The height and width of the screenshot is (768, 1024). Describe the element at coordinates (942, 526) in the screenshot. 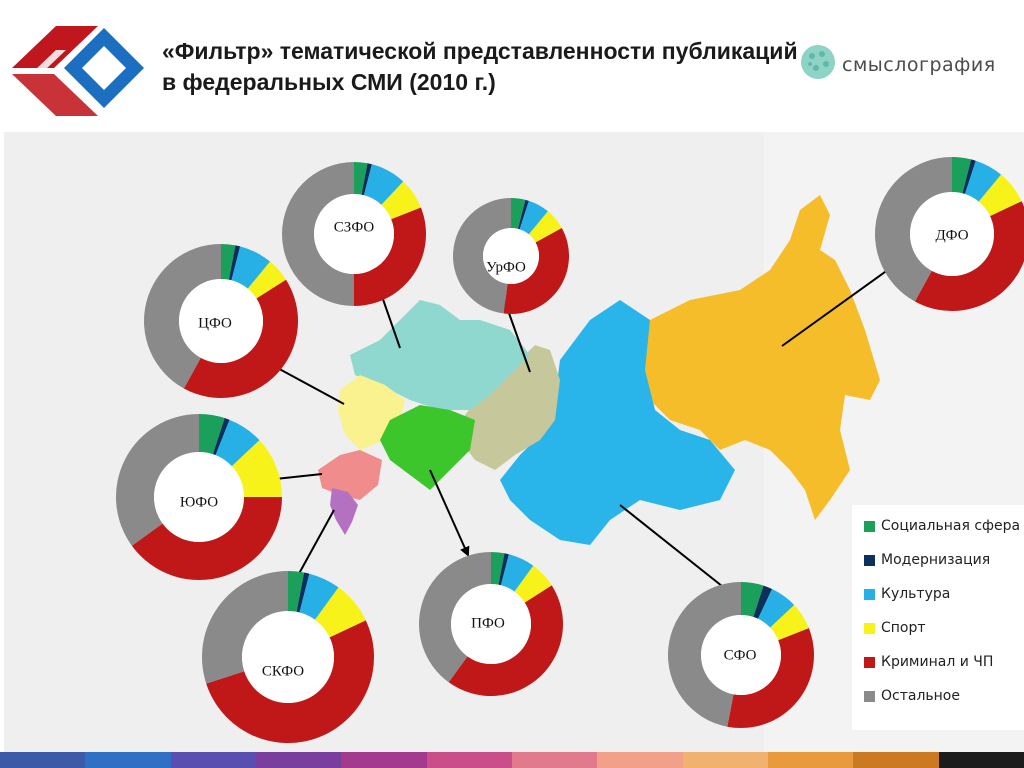

I see `legend-item: Социальная сфера` at that location.